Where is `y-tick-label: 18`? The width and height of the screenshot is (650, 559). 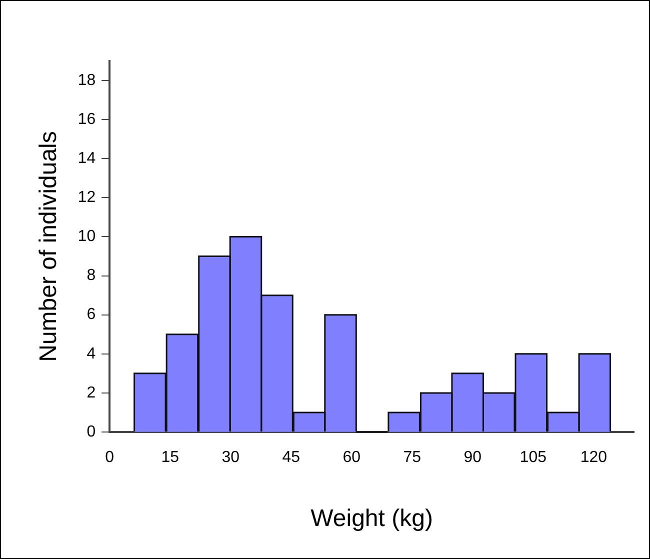 y-tick-label: 18 is located at coordinates (87, 80).